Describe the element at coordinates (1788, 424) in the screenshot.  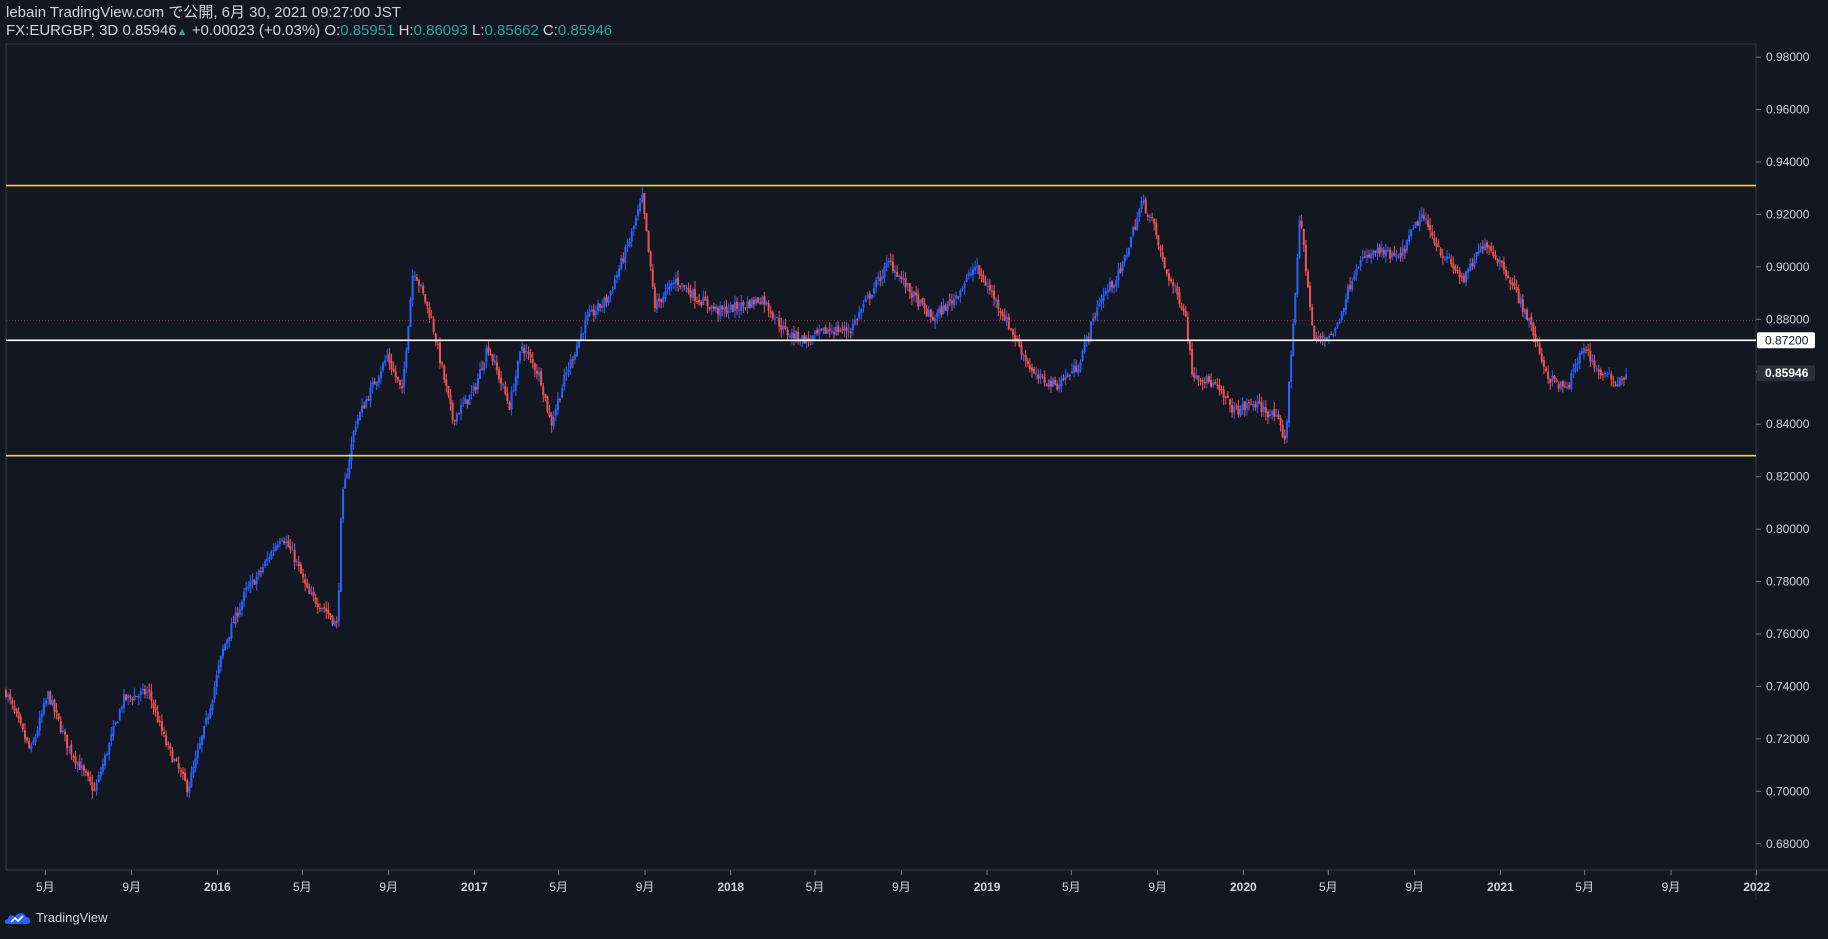
I see `y-tick-label: 0.84000` at that location.